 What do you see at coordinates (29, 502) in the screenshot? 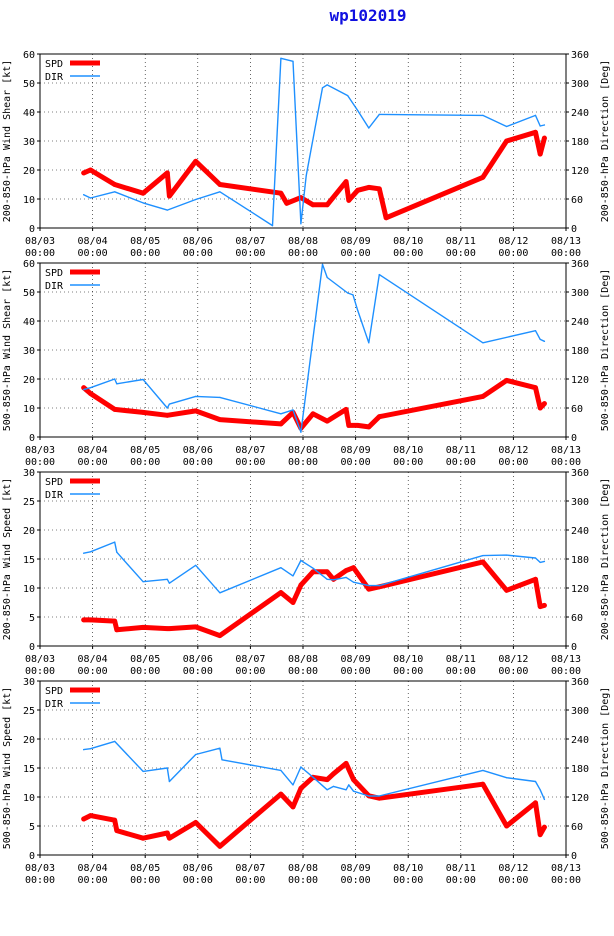
I see `y-left-tick-label: 25` at bounding box center [29, 502].